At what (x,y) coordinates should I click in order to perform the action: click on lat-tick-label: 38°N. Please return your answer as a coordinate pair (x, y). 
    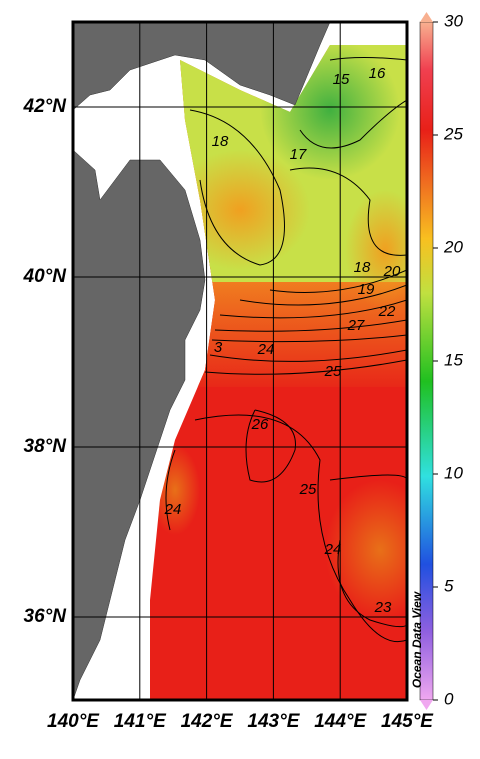
    Looking at the image, I should click on (46, 446).